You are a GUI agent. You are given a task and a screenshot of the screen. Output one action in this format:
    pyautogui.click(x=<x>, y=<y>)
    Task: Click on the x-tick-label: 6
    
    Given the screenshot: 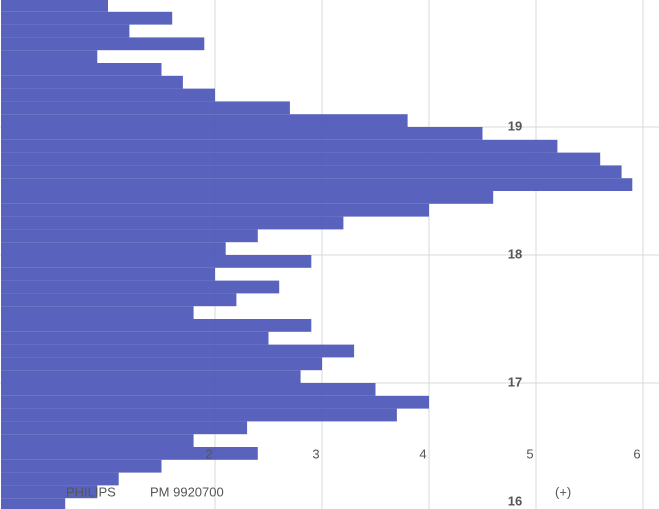 What is the action you would take?
    pyautogui.click(x=636, y=453)
    